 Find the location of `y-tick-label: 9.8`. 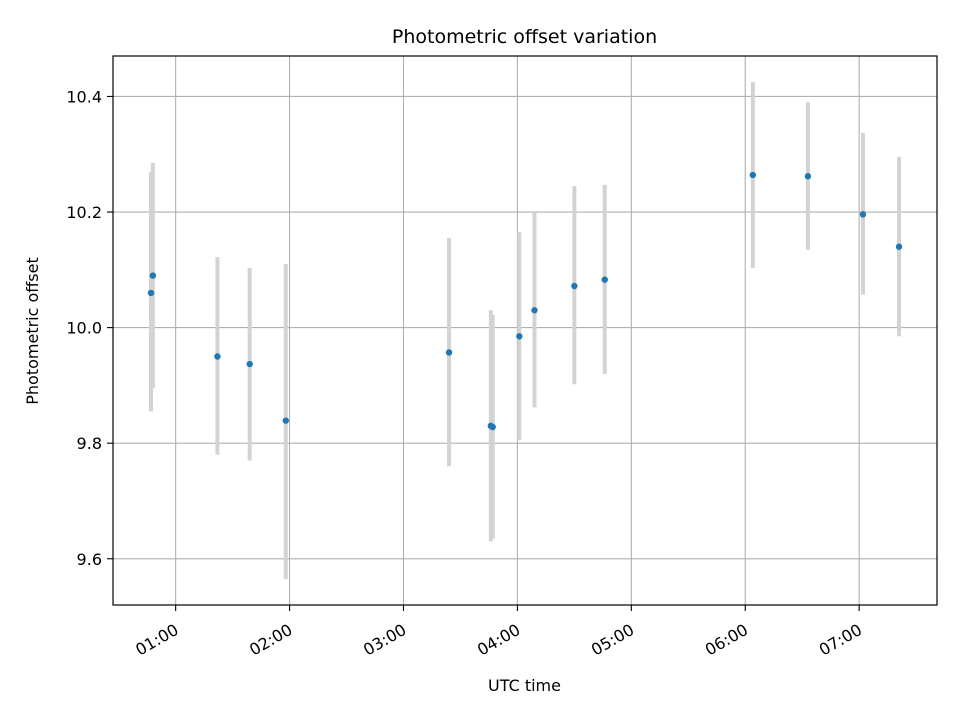

y-tick-label: 9.8 is located at coordinates (89, 443).